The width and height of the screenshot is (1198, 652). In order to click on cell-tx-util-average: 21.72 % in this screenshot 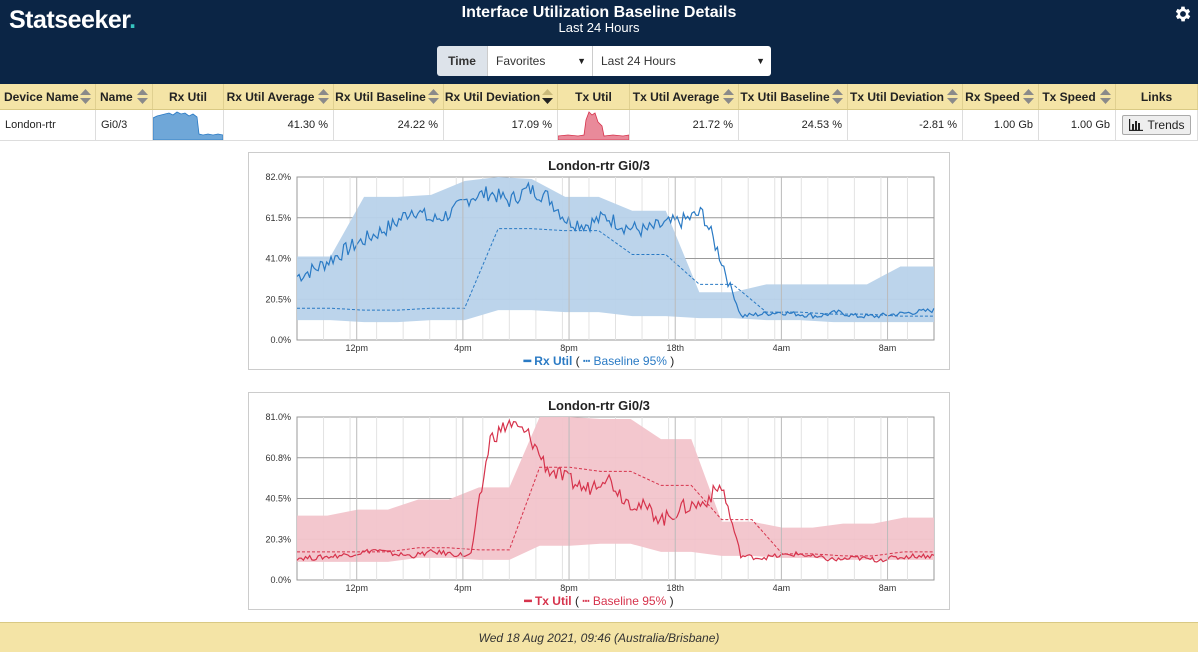, I will do `click(684, 125)`.